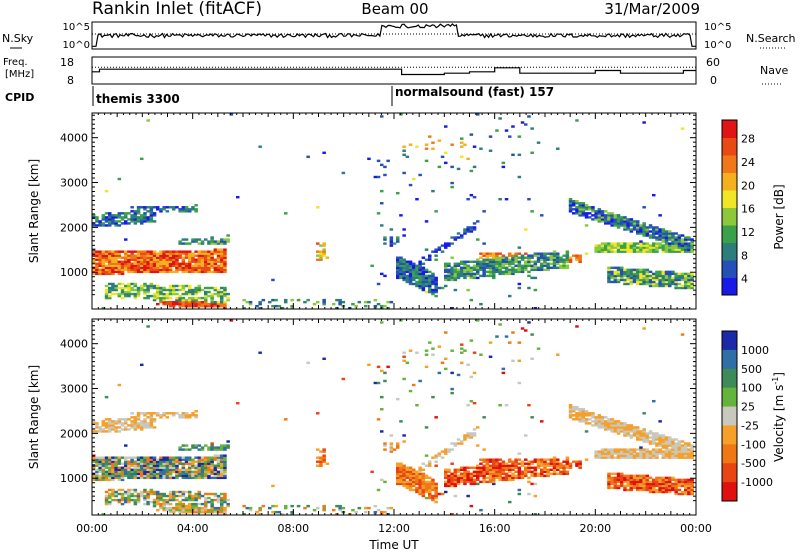 This screenshot has height=554, width=800. Describe the element at coordinates (751, 369) in the screenshot. I see `colorbar-tick-label: 500` at that location.